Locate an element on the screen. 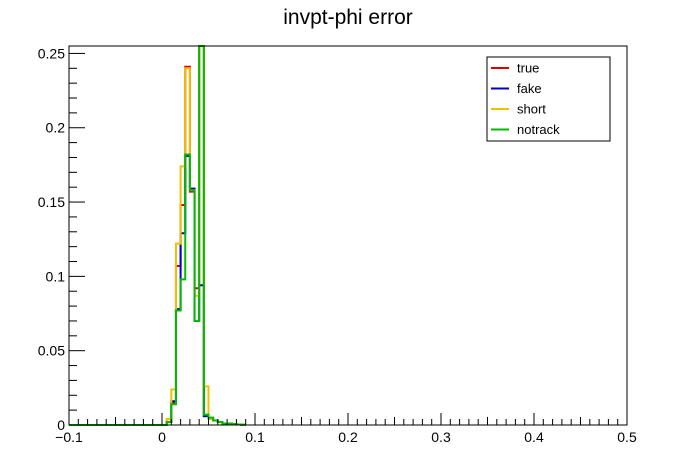 Image resolution: width=696 pixels, height=472 pixels. y-tick-label: 0.05 is located at coordinates (51, 351).